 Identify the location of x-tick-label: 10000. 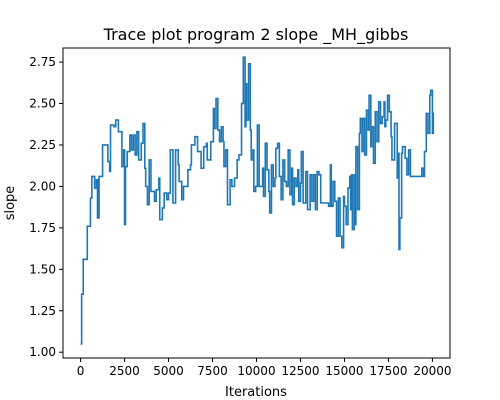
(256, 371).